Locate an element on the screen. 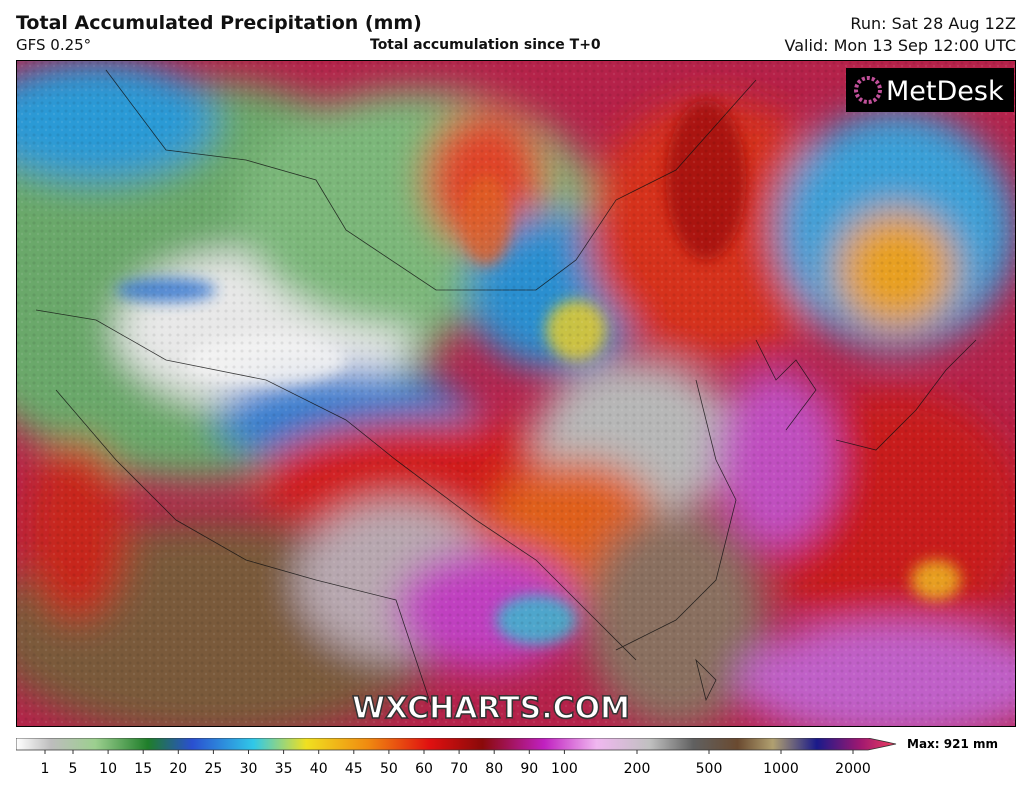 This screenshot has height=792, width=1024. colorbar-label: 45 is located at coordinates (354, 769).